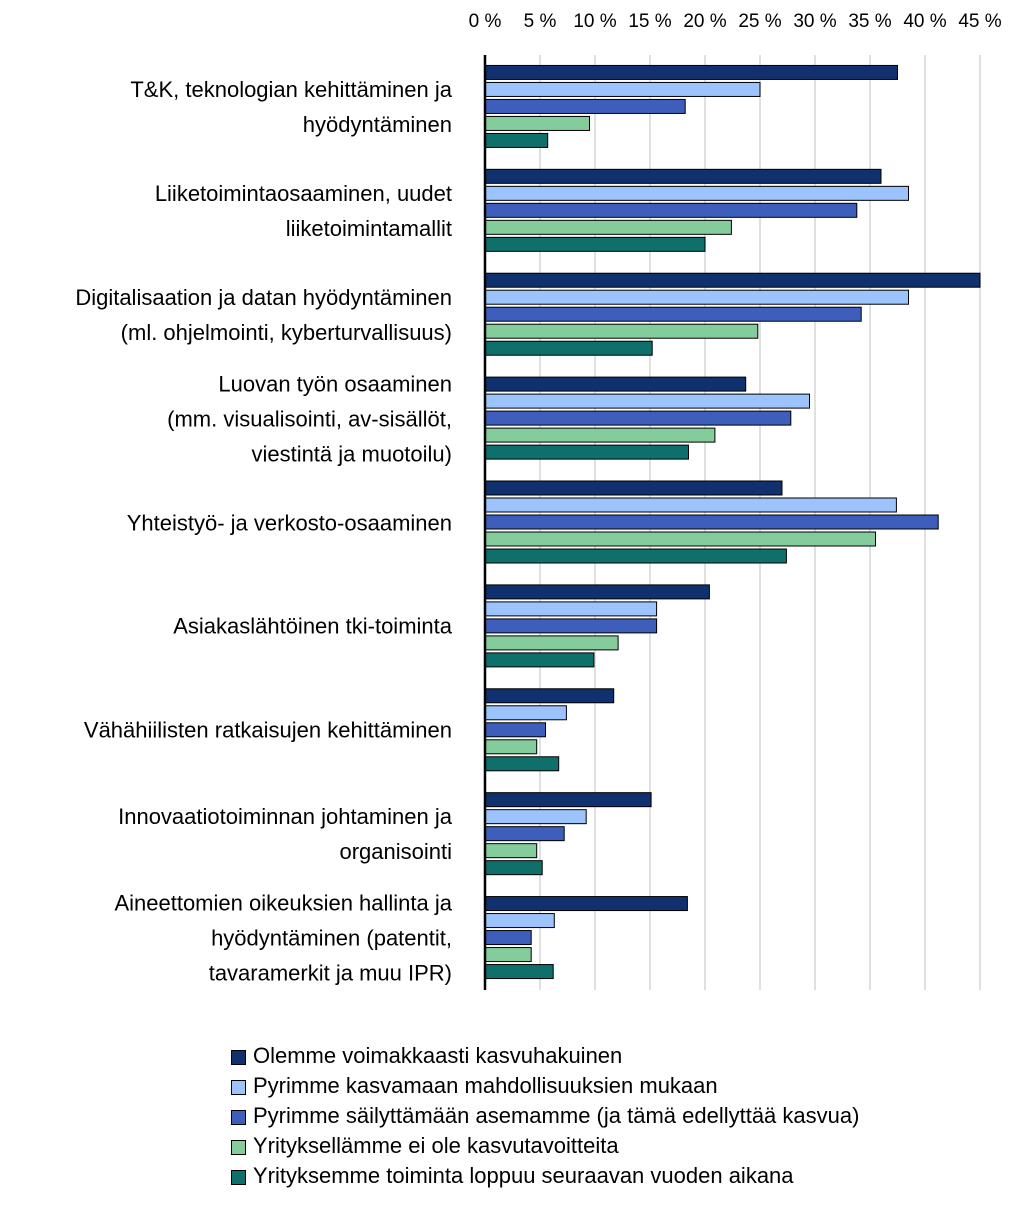 This screenshot has width=1014, height=1218. I want to click on legend-label: Olemme voimakkaasti kasvuhakuinen, so click(438, 1055).